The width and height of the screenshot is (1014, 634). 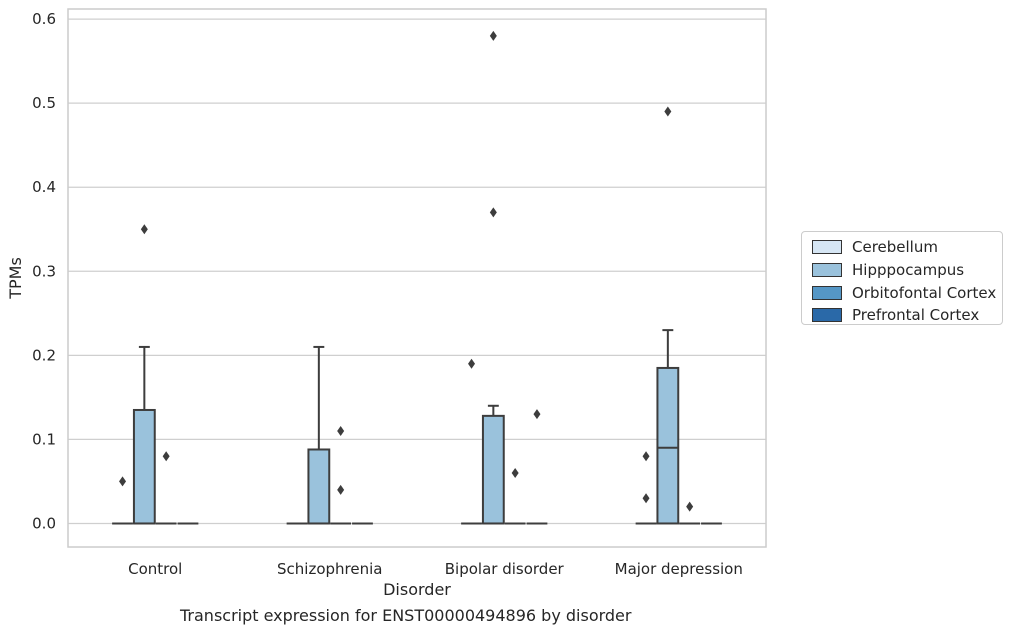 What do you see at coordinates (44, 439) in the screenshot?
I see `y-tick-label: 0.1` at bounding box center [44, 439].